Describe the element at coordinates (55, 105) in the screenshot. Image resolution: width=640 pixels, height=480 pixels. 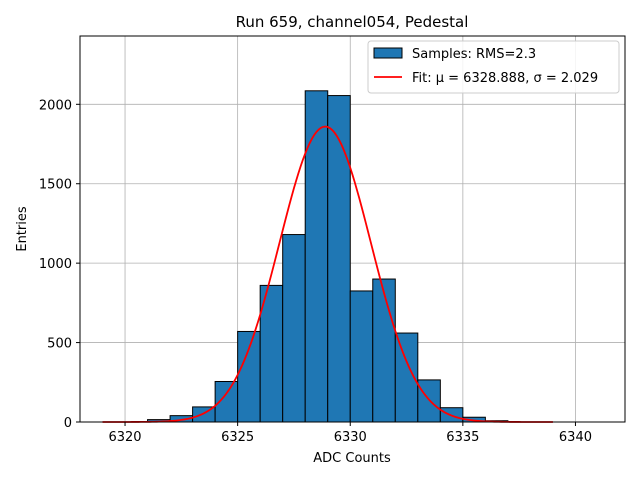
I see `y-tick-label: 2000` at that location.